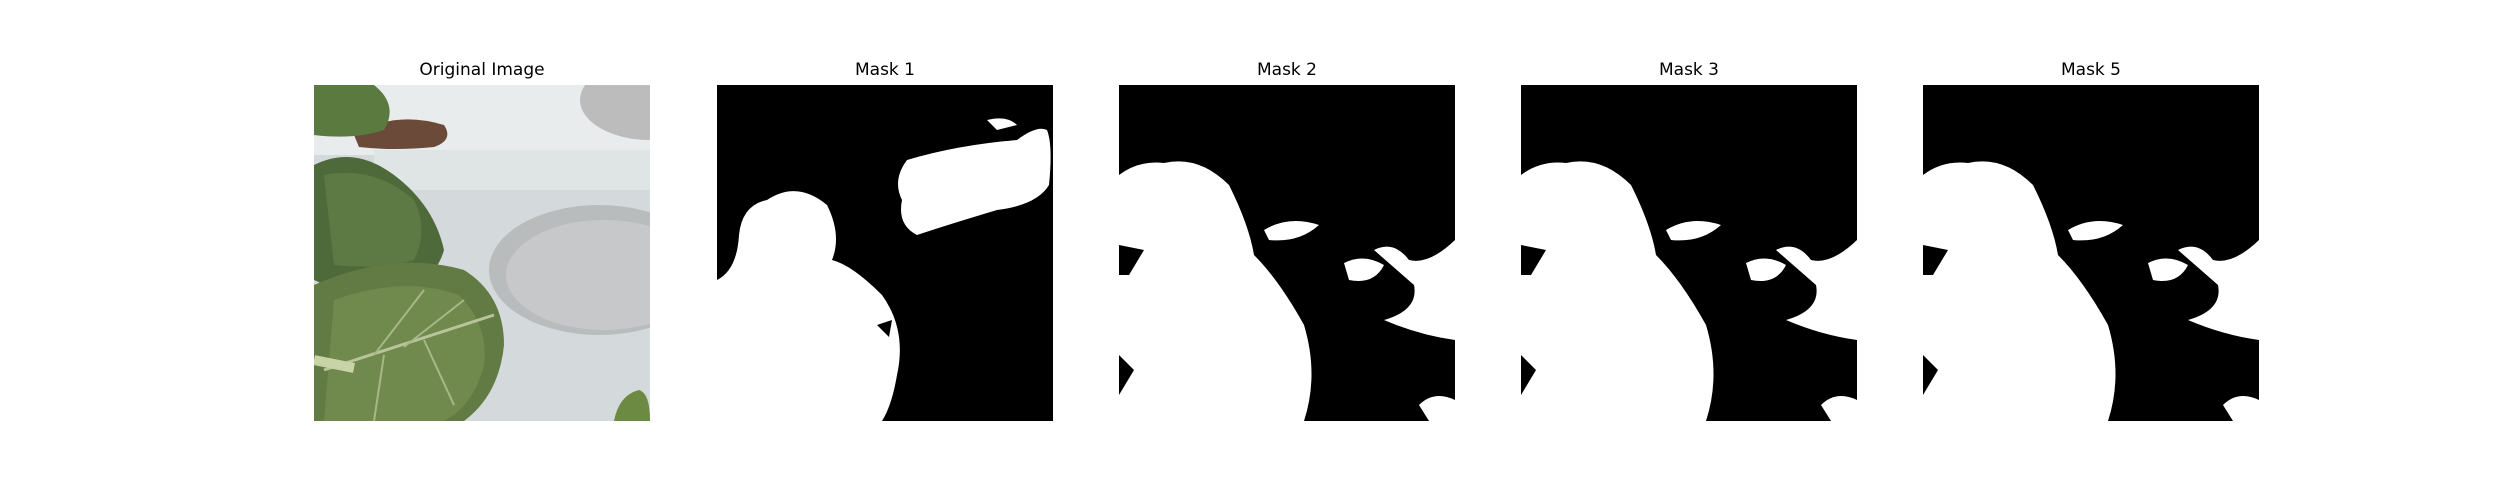  I want to click on mask-3-image, so click(1689, 253).